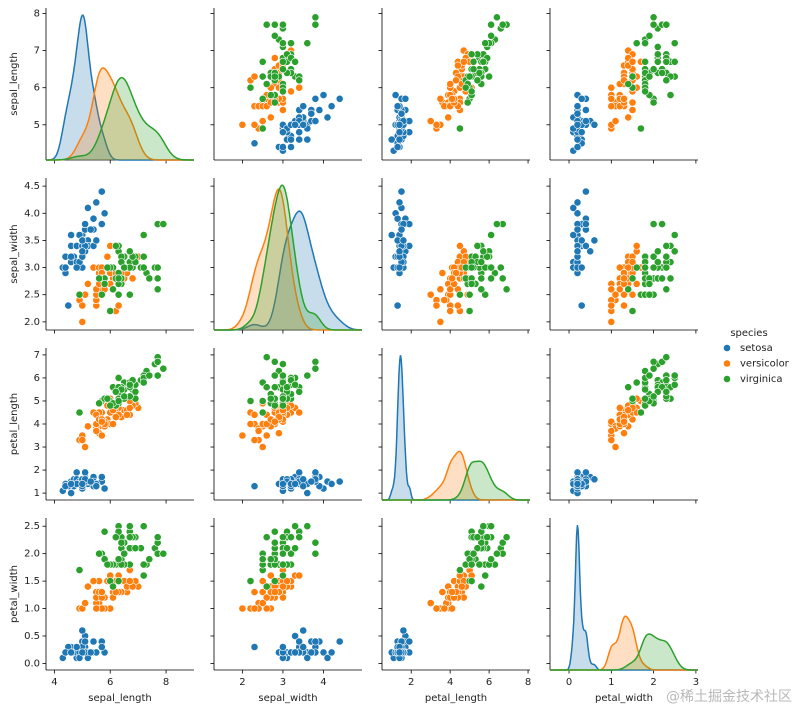 The height and width of the screenshot is (712, 797). I want to click on x-axis-label: sepal_length, so click(120, 698).